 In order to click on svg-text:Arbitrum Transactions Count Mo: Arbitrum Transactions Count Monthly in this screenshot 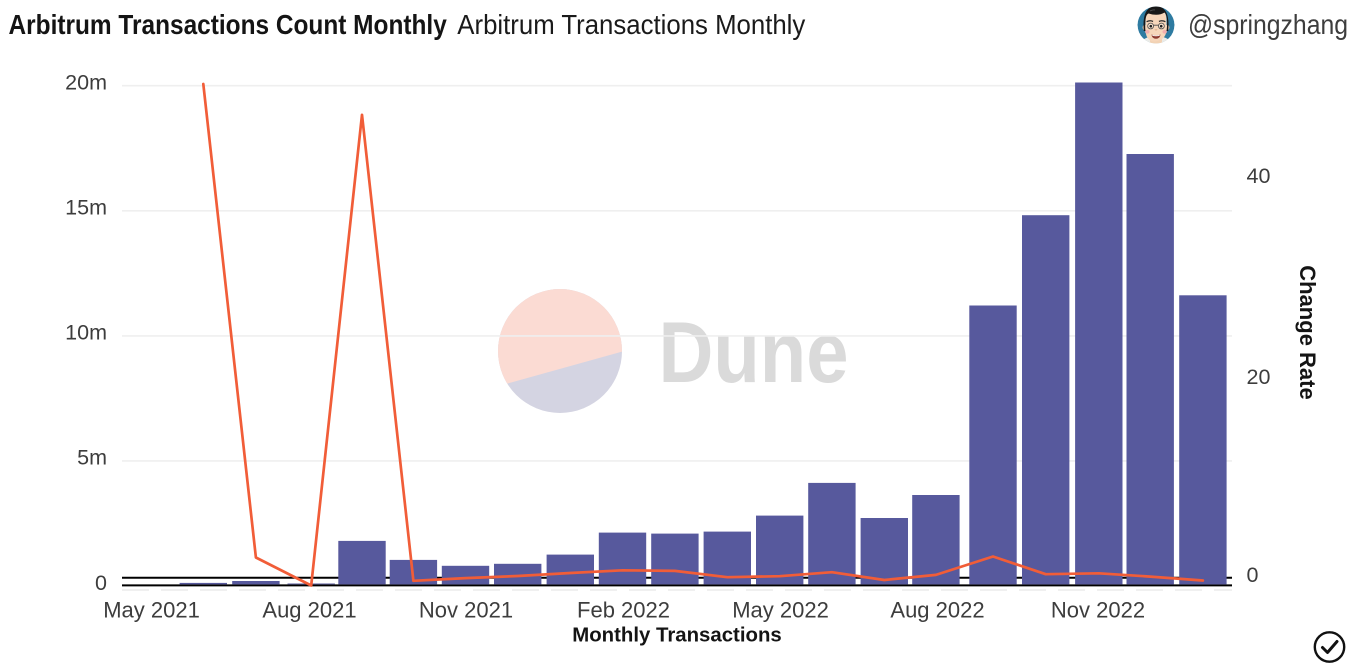, I will do `click(228, 24)`.